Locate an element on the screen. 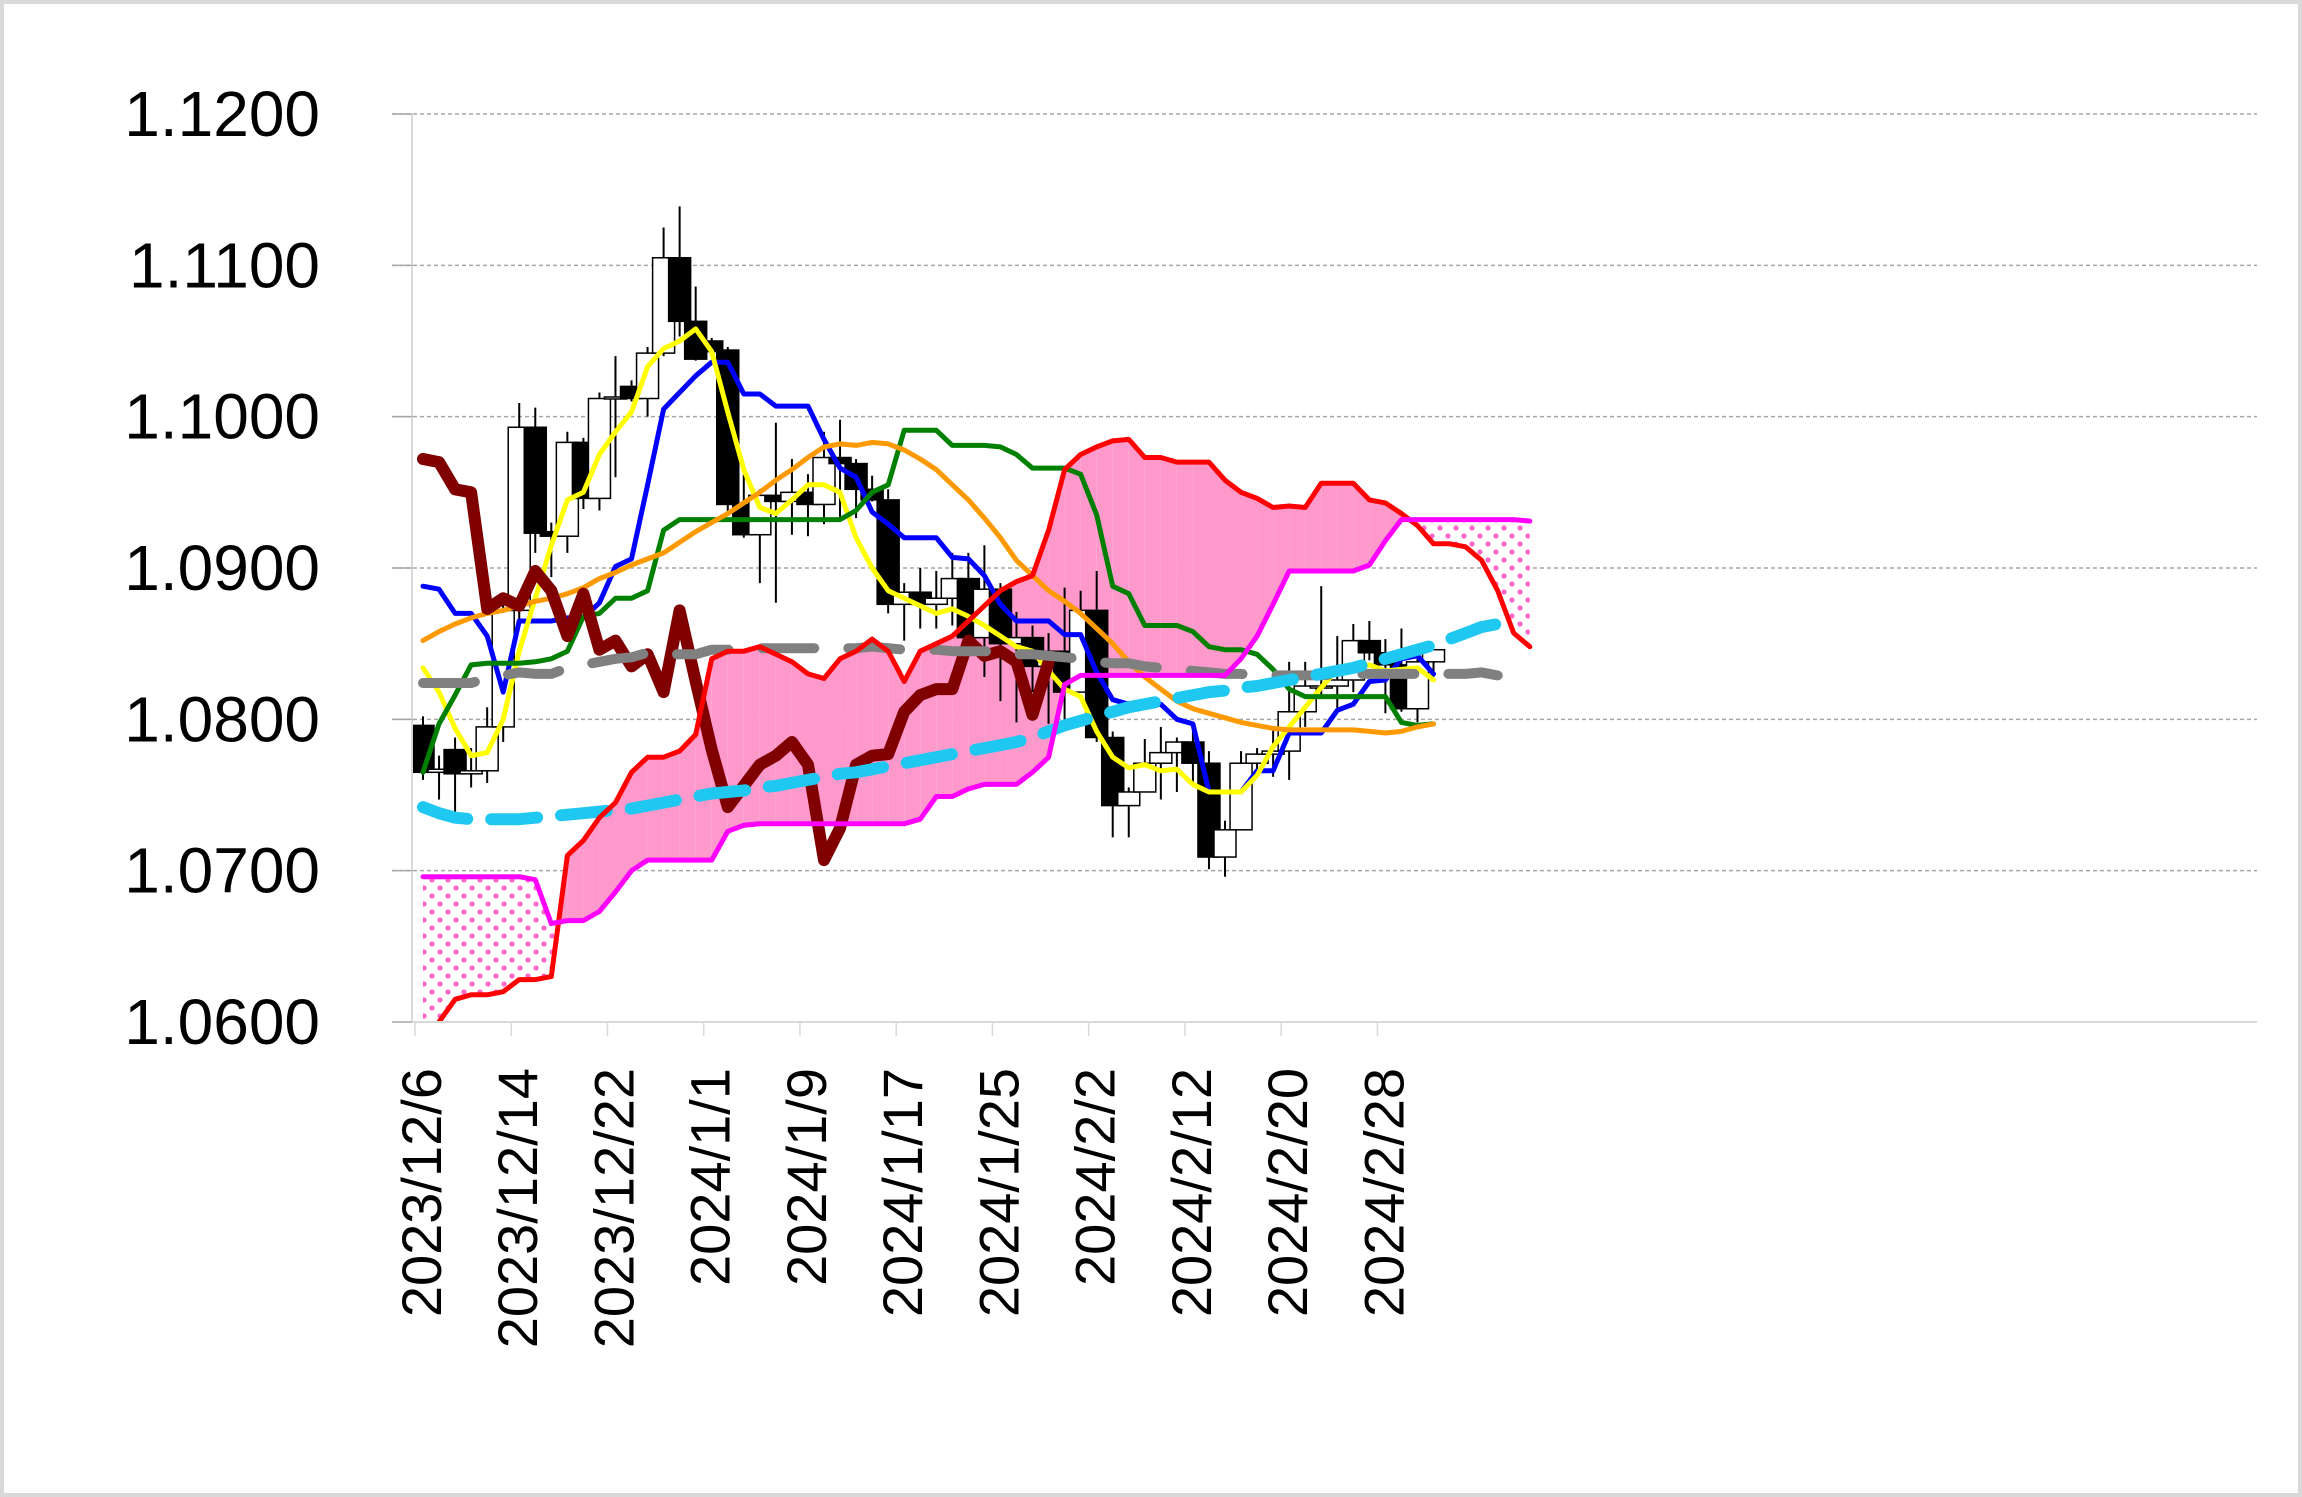 Image resolution: width=2302 pixels, height=1497 pixels. y-tick-label: 1.1200 is located at coordinates (222, 114).